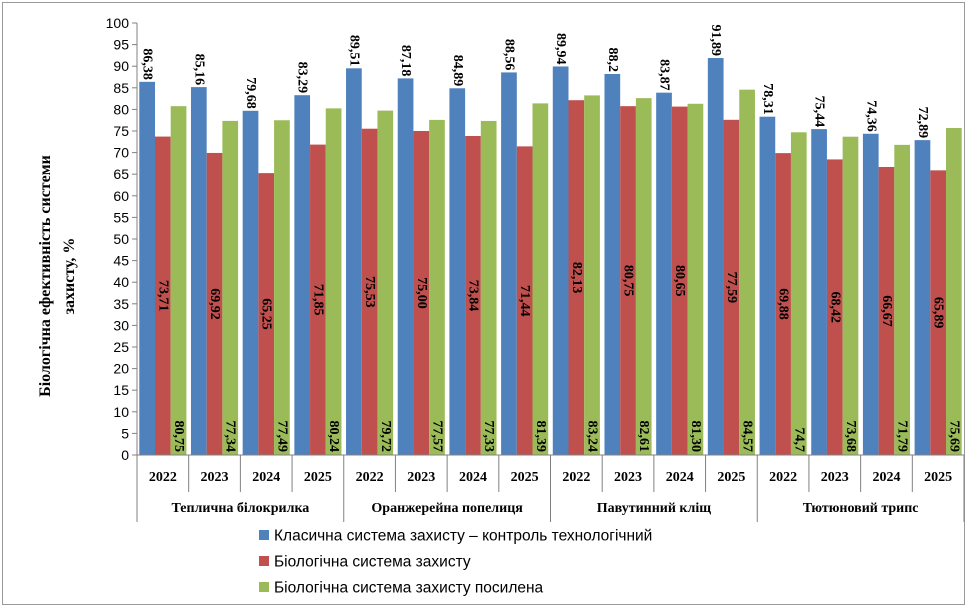 The width and height of the screenshot is (969, 608). I want to click on data-label: 81,39, so click(540, 437).